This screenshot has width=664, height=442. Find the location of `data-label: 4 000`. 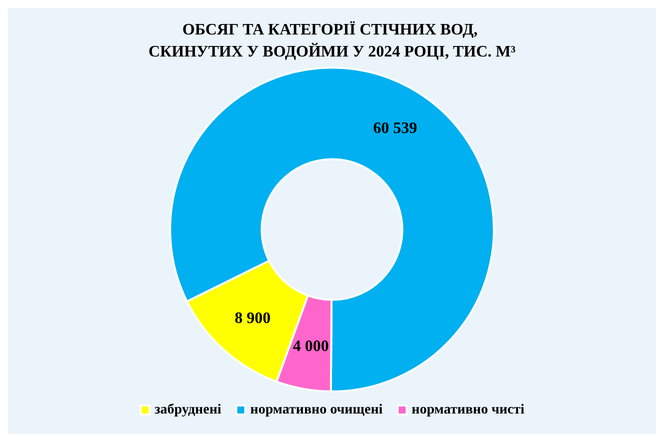

data-label: 4 000 is located at coordinates (310, 347).